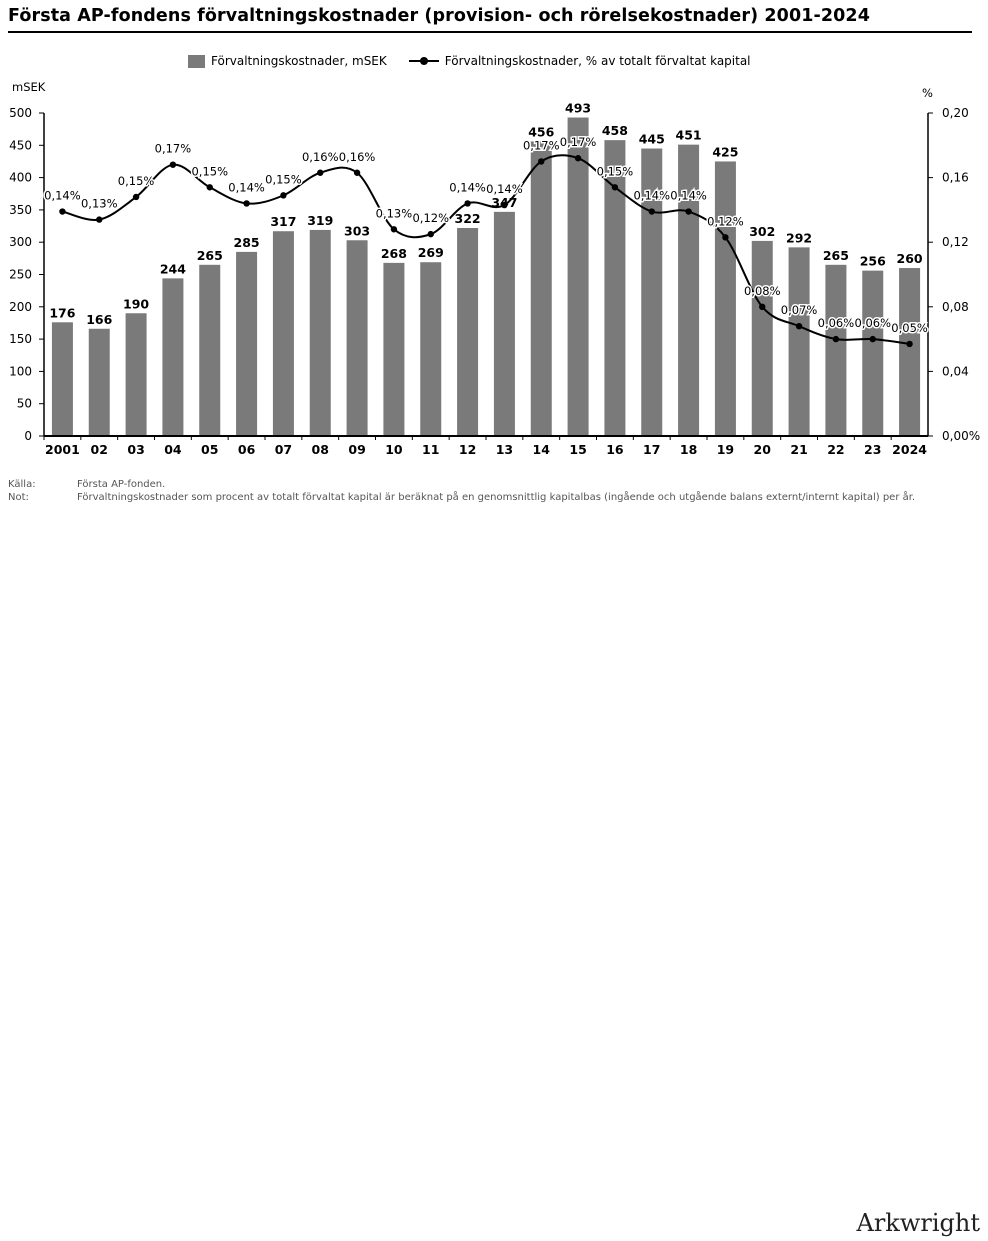 Image resolution: width=988 pixels, height=1241 pixels. I want to click on x-tick-label: 15, so click(577, 449).